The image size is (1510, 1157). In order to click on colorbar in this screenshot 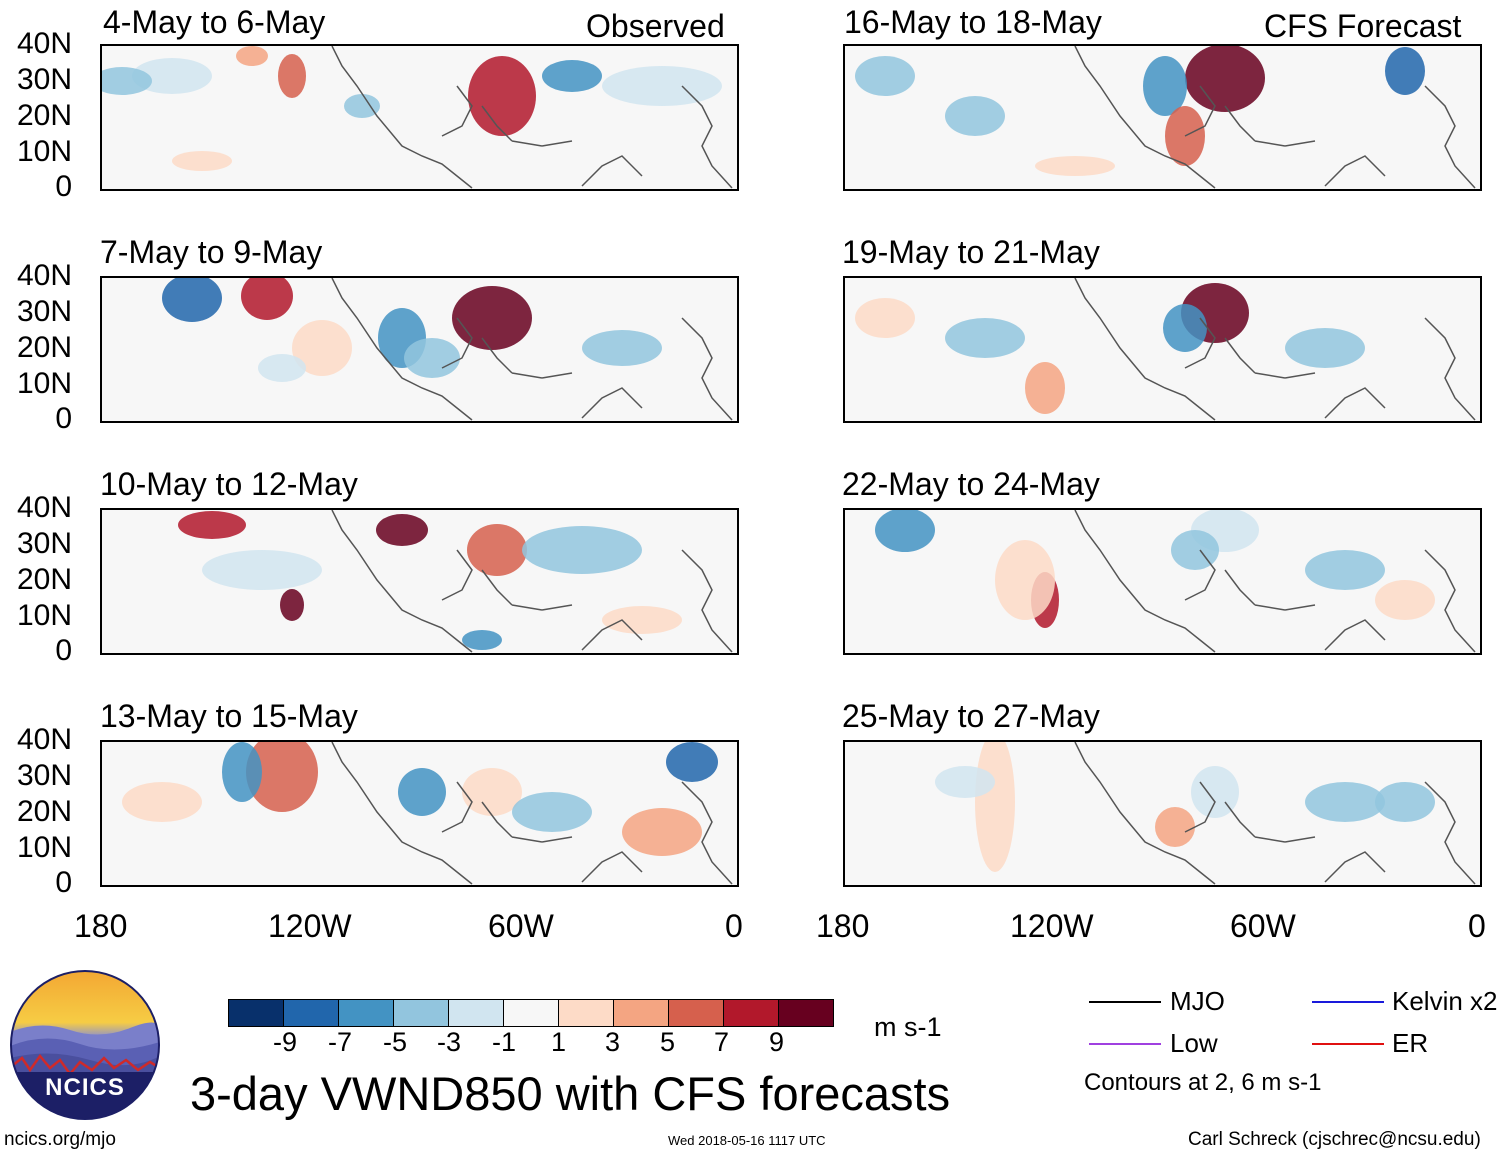, I will do `click(531, 1013)`.